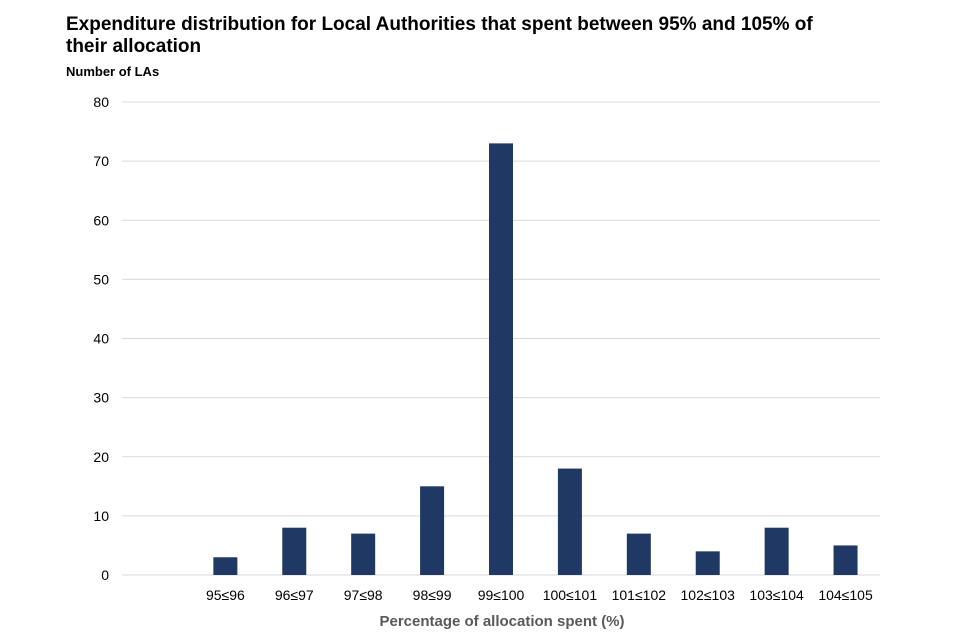  Describe the element at coordinates (570, 595) in the screenshot. I see `x-tick-label: 100≤101` at that location.